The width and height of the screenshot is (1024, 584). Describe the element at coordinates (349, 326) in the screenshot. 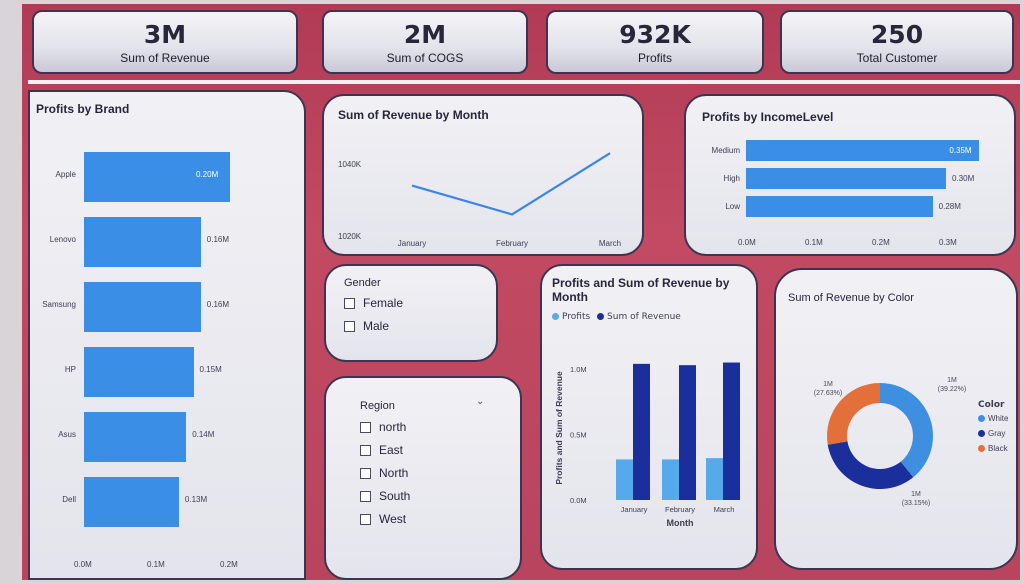

I see `male-checkbox` at that location.